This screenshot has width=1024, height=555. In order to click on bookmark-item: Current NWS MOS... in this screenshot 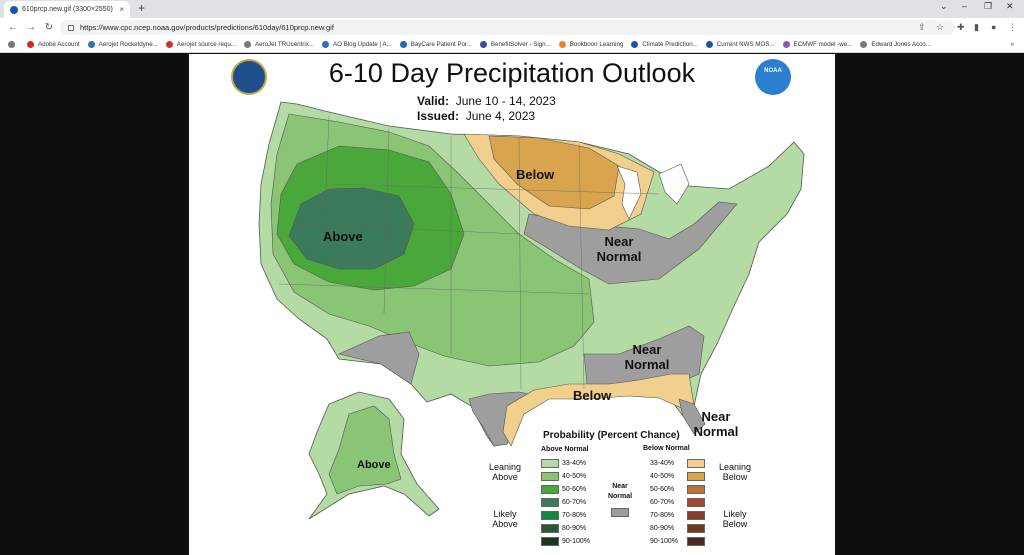, I will do `click(740, 44)`.